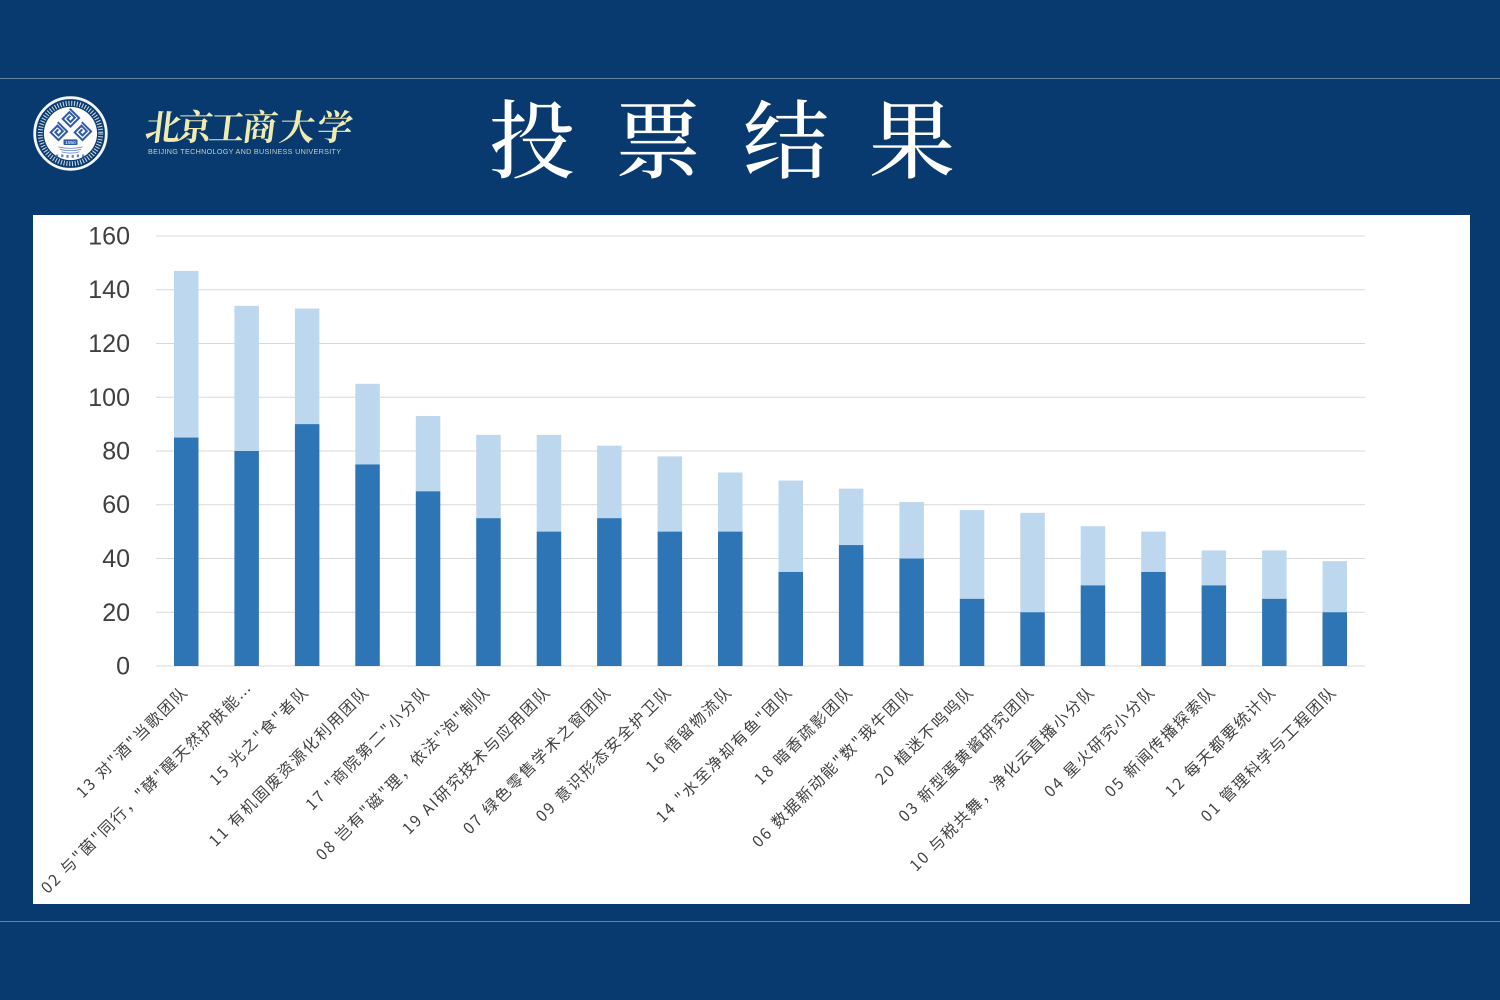  What do you see at coordinates (116, 613) in the screenshot?
I see `svg-text: 20` at bounding box center [116, 613].